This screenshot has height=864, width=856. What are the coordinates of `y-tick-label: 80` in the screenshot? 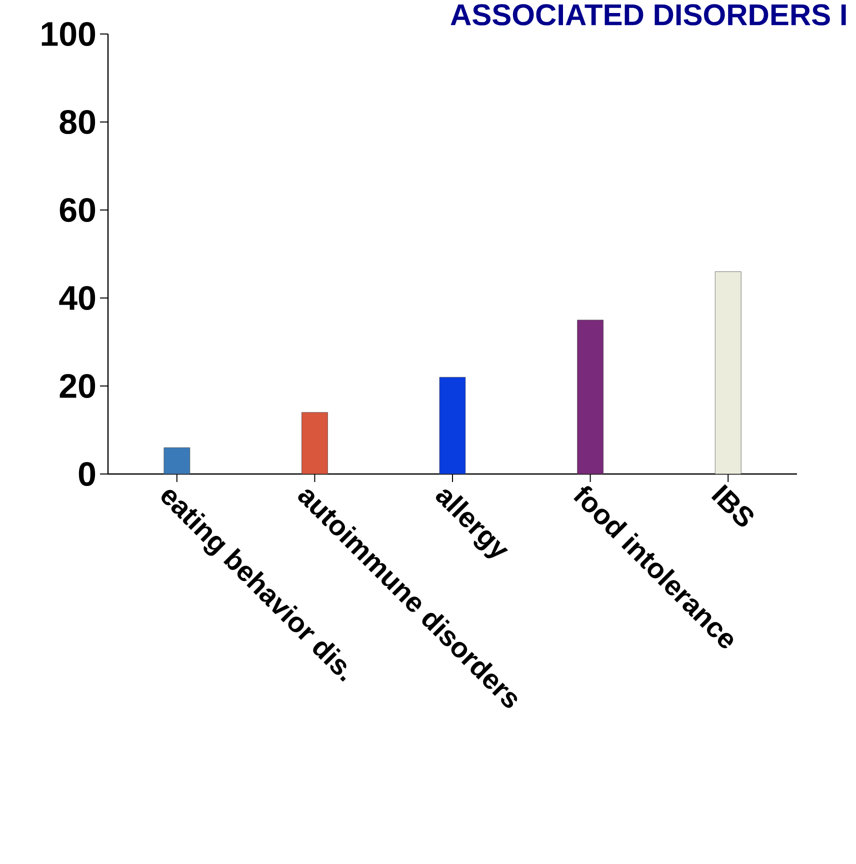 It's located at (78, 122).